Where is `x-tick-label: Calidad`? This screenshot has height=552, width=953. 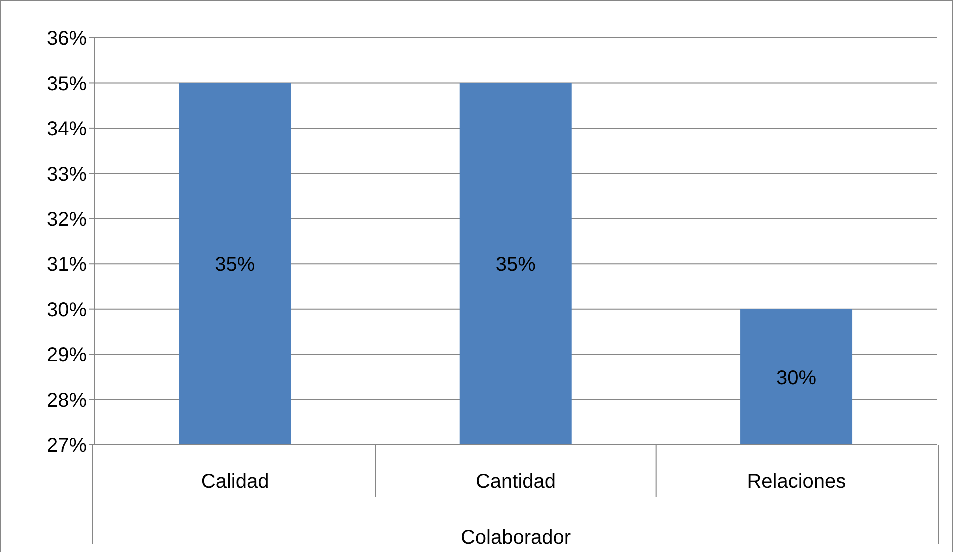
x-tick-label: Calidad is located at coordinates (235, 482).